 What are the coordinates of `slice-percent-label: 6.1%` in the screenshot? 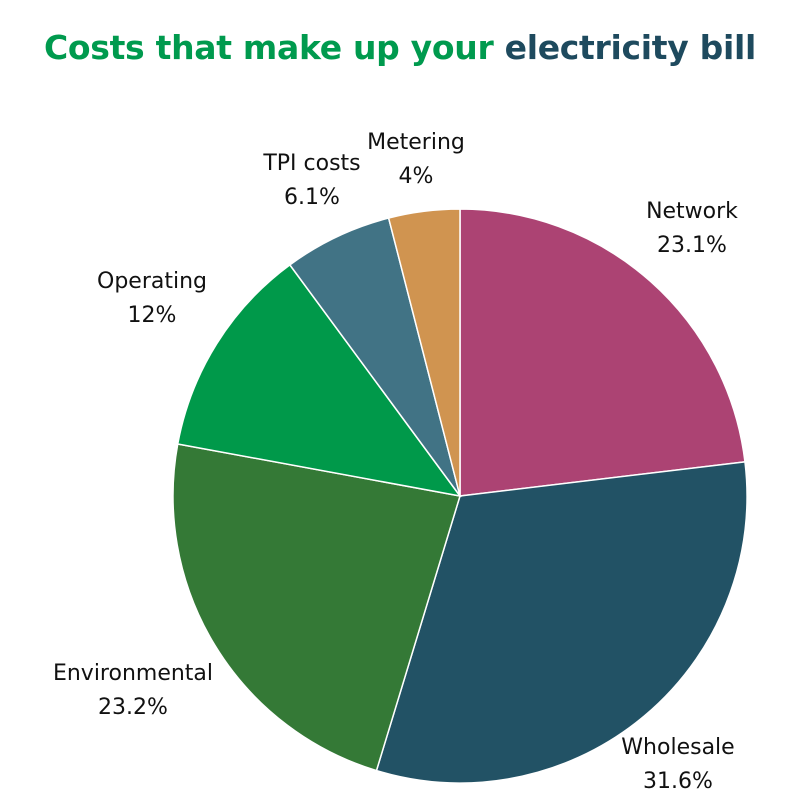 It's located at (312, 197).